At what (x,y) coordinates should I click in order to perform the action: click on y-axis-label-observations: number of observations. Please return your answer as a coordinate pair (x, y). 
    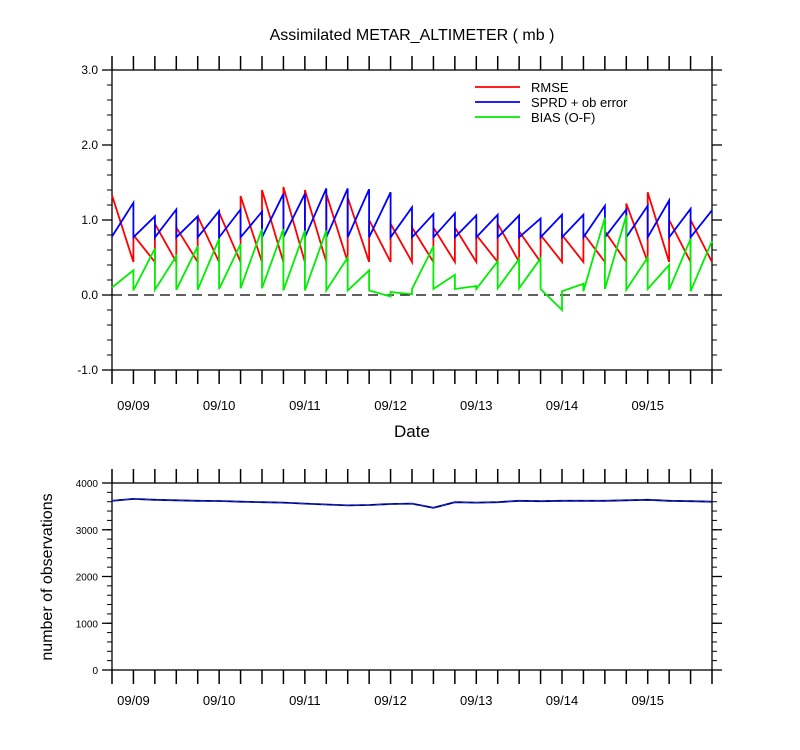
    Looking at the image, I should click on (47, 576).